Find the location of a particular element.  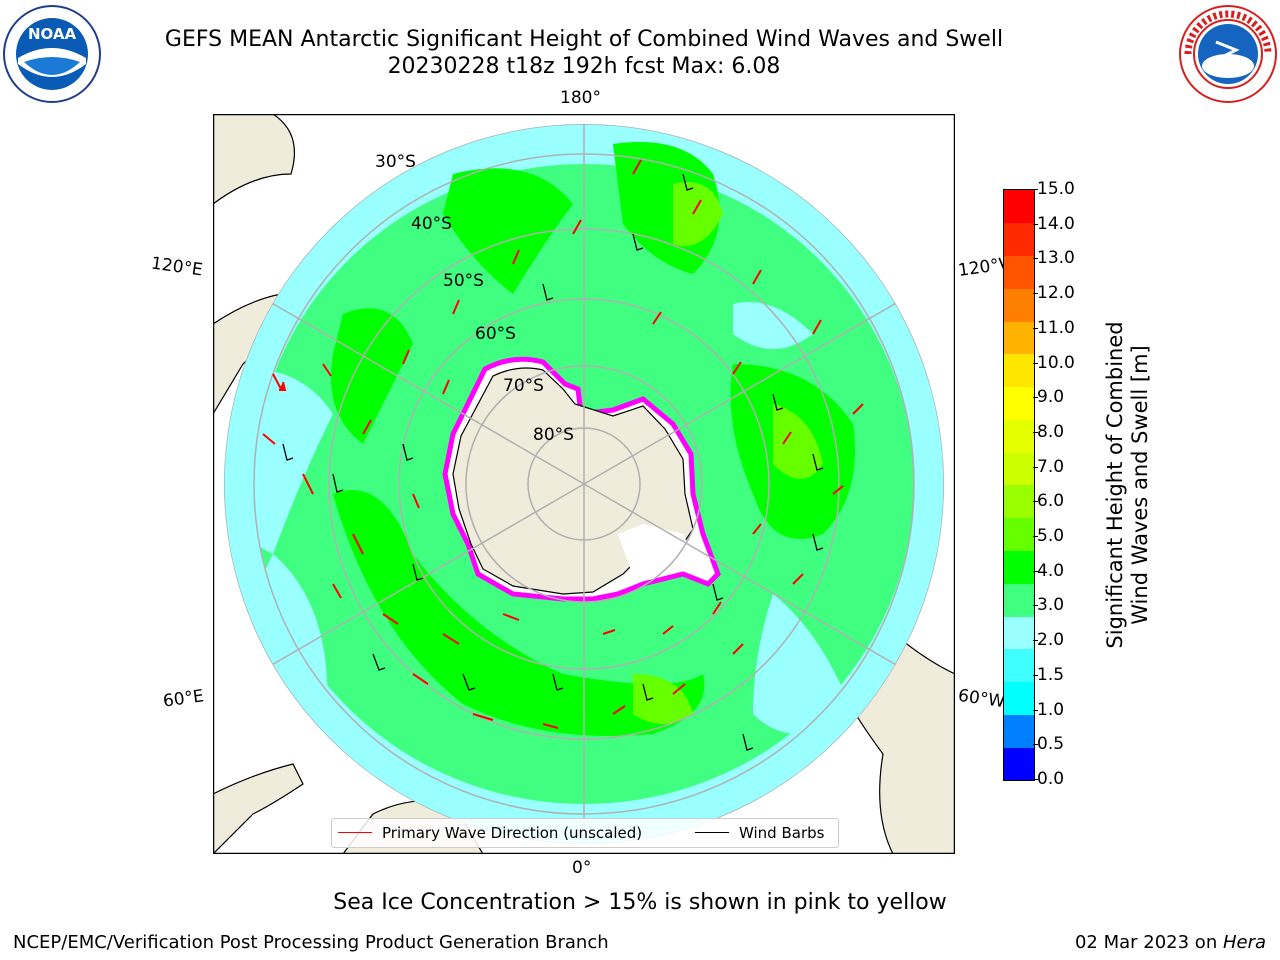

colorbar-tick: 4.0 is located at coordinates (1048, 570).